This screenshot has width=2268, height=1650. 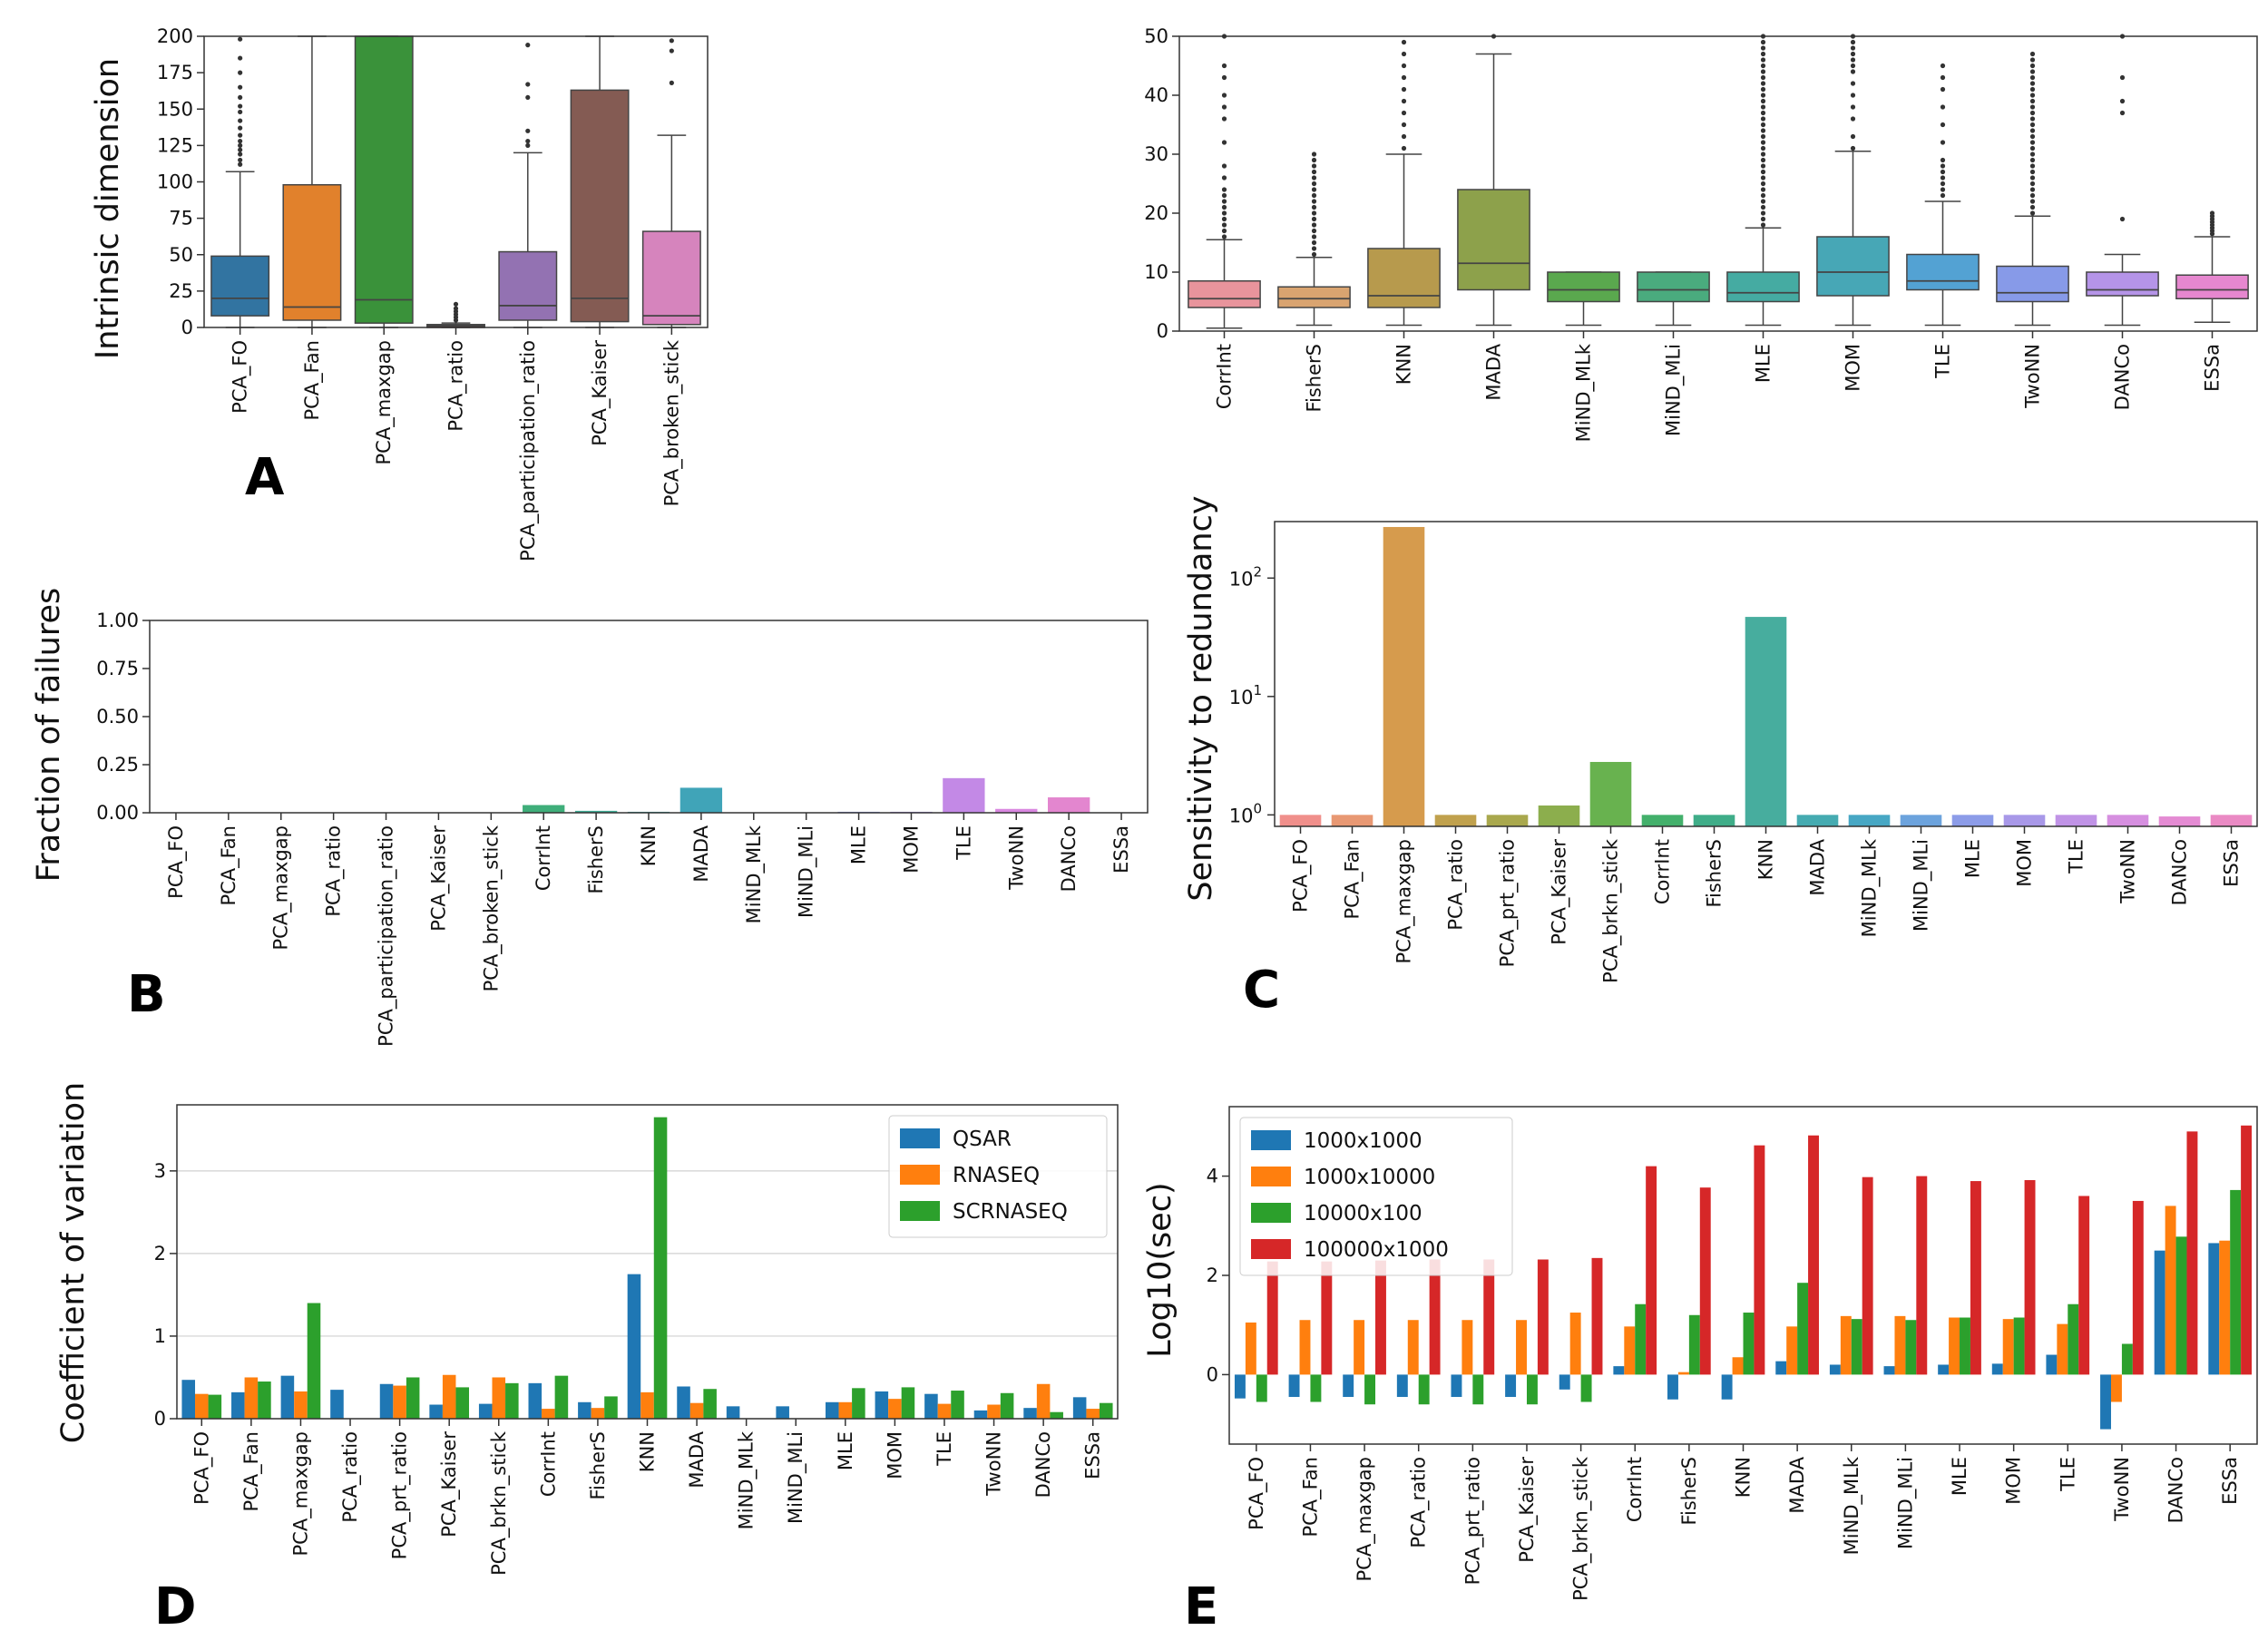 I want to click on bar-rnaseq, so click(x=647, y=1405).